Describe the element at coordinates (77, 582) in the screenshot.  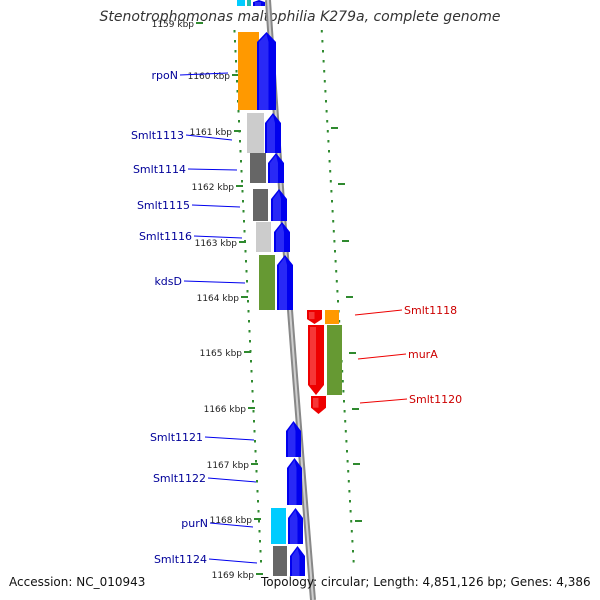
I see `accession-text: Accession: NC_010943` at that location.